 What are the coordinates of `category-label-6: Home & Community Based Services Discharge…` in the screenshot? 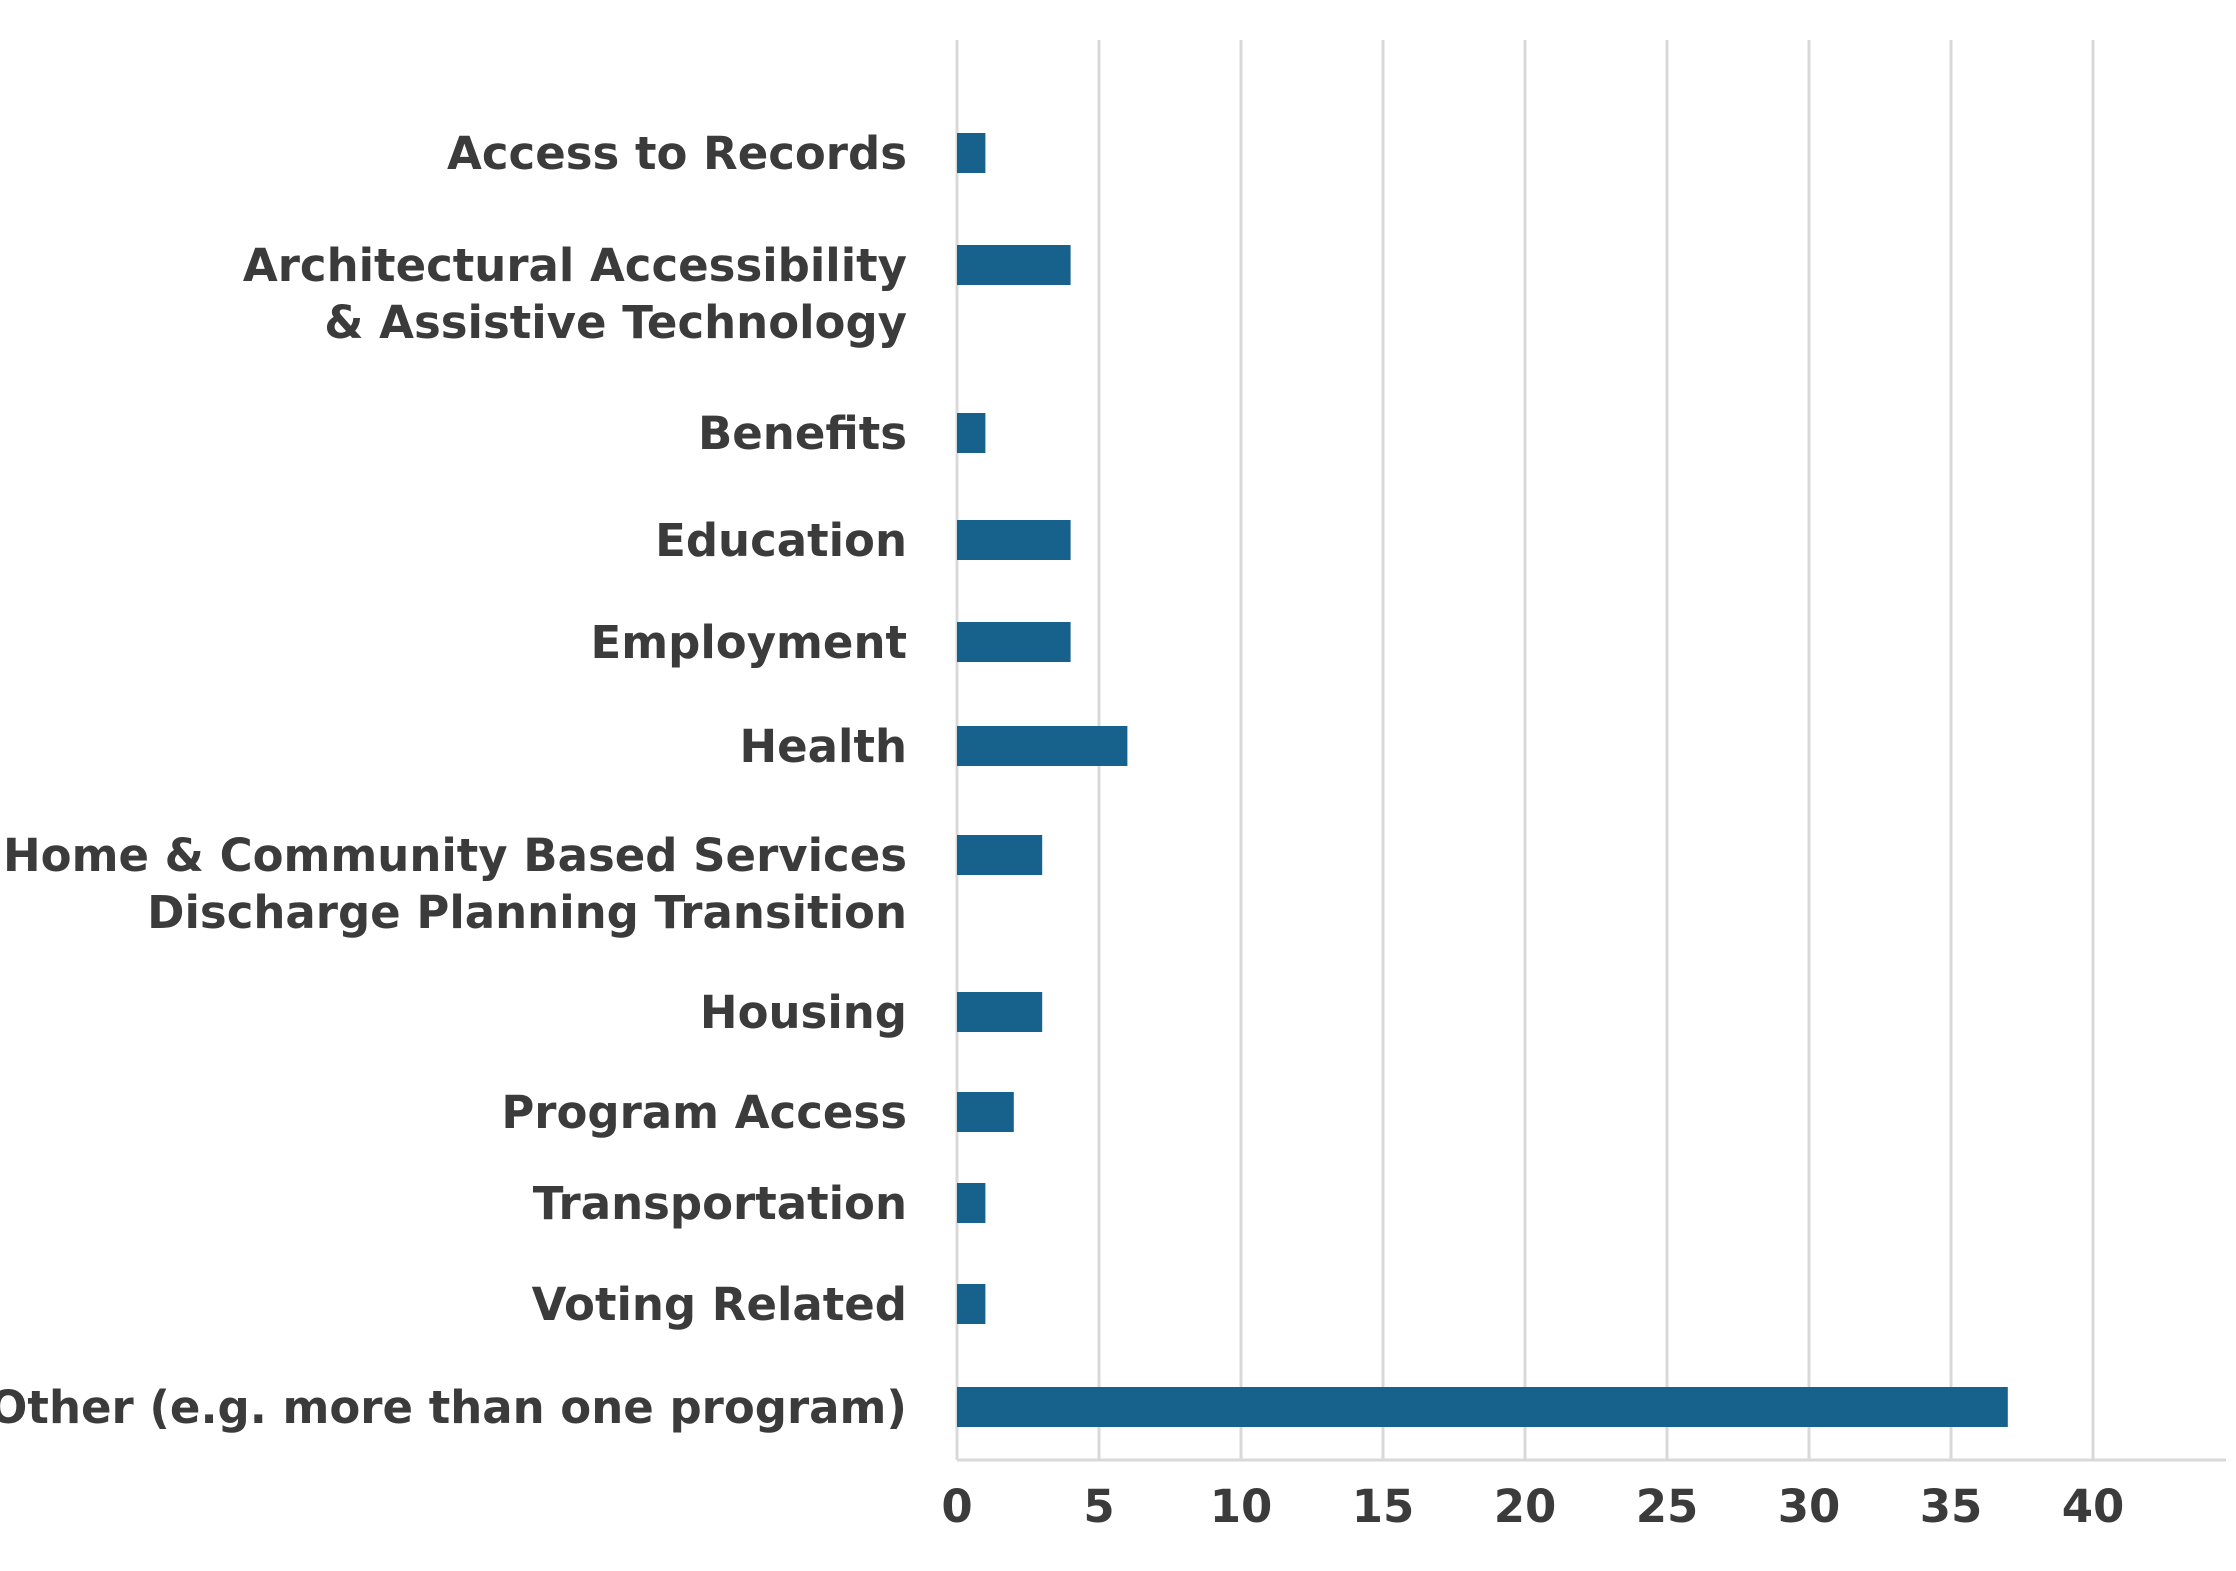 It's located at (455, 884).